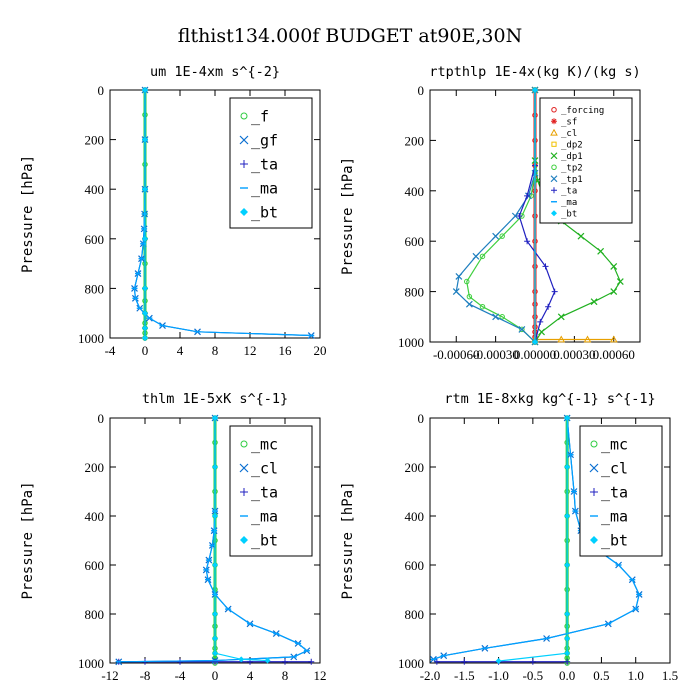 The width and height of the screenshot is (700, 700). I want to click on legend-box, so click(586, 160).